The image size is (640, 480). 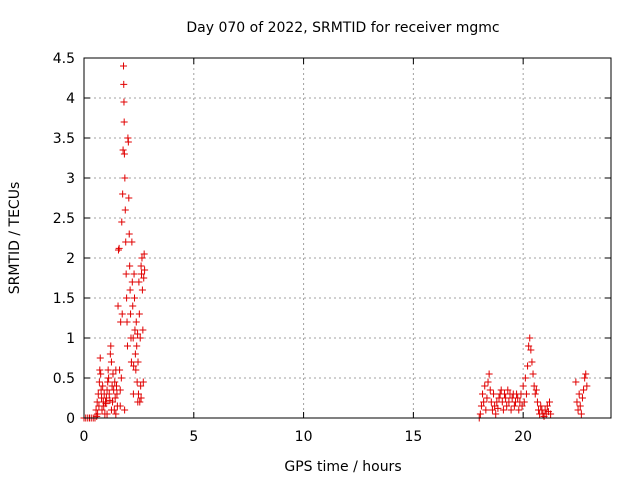 What do you see at coordinates (342, 467) in the screenshot?
I see `x-axis-label: GPS time / hours` at bounding box center [342, 467].